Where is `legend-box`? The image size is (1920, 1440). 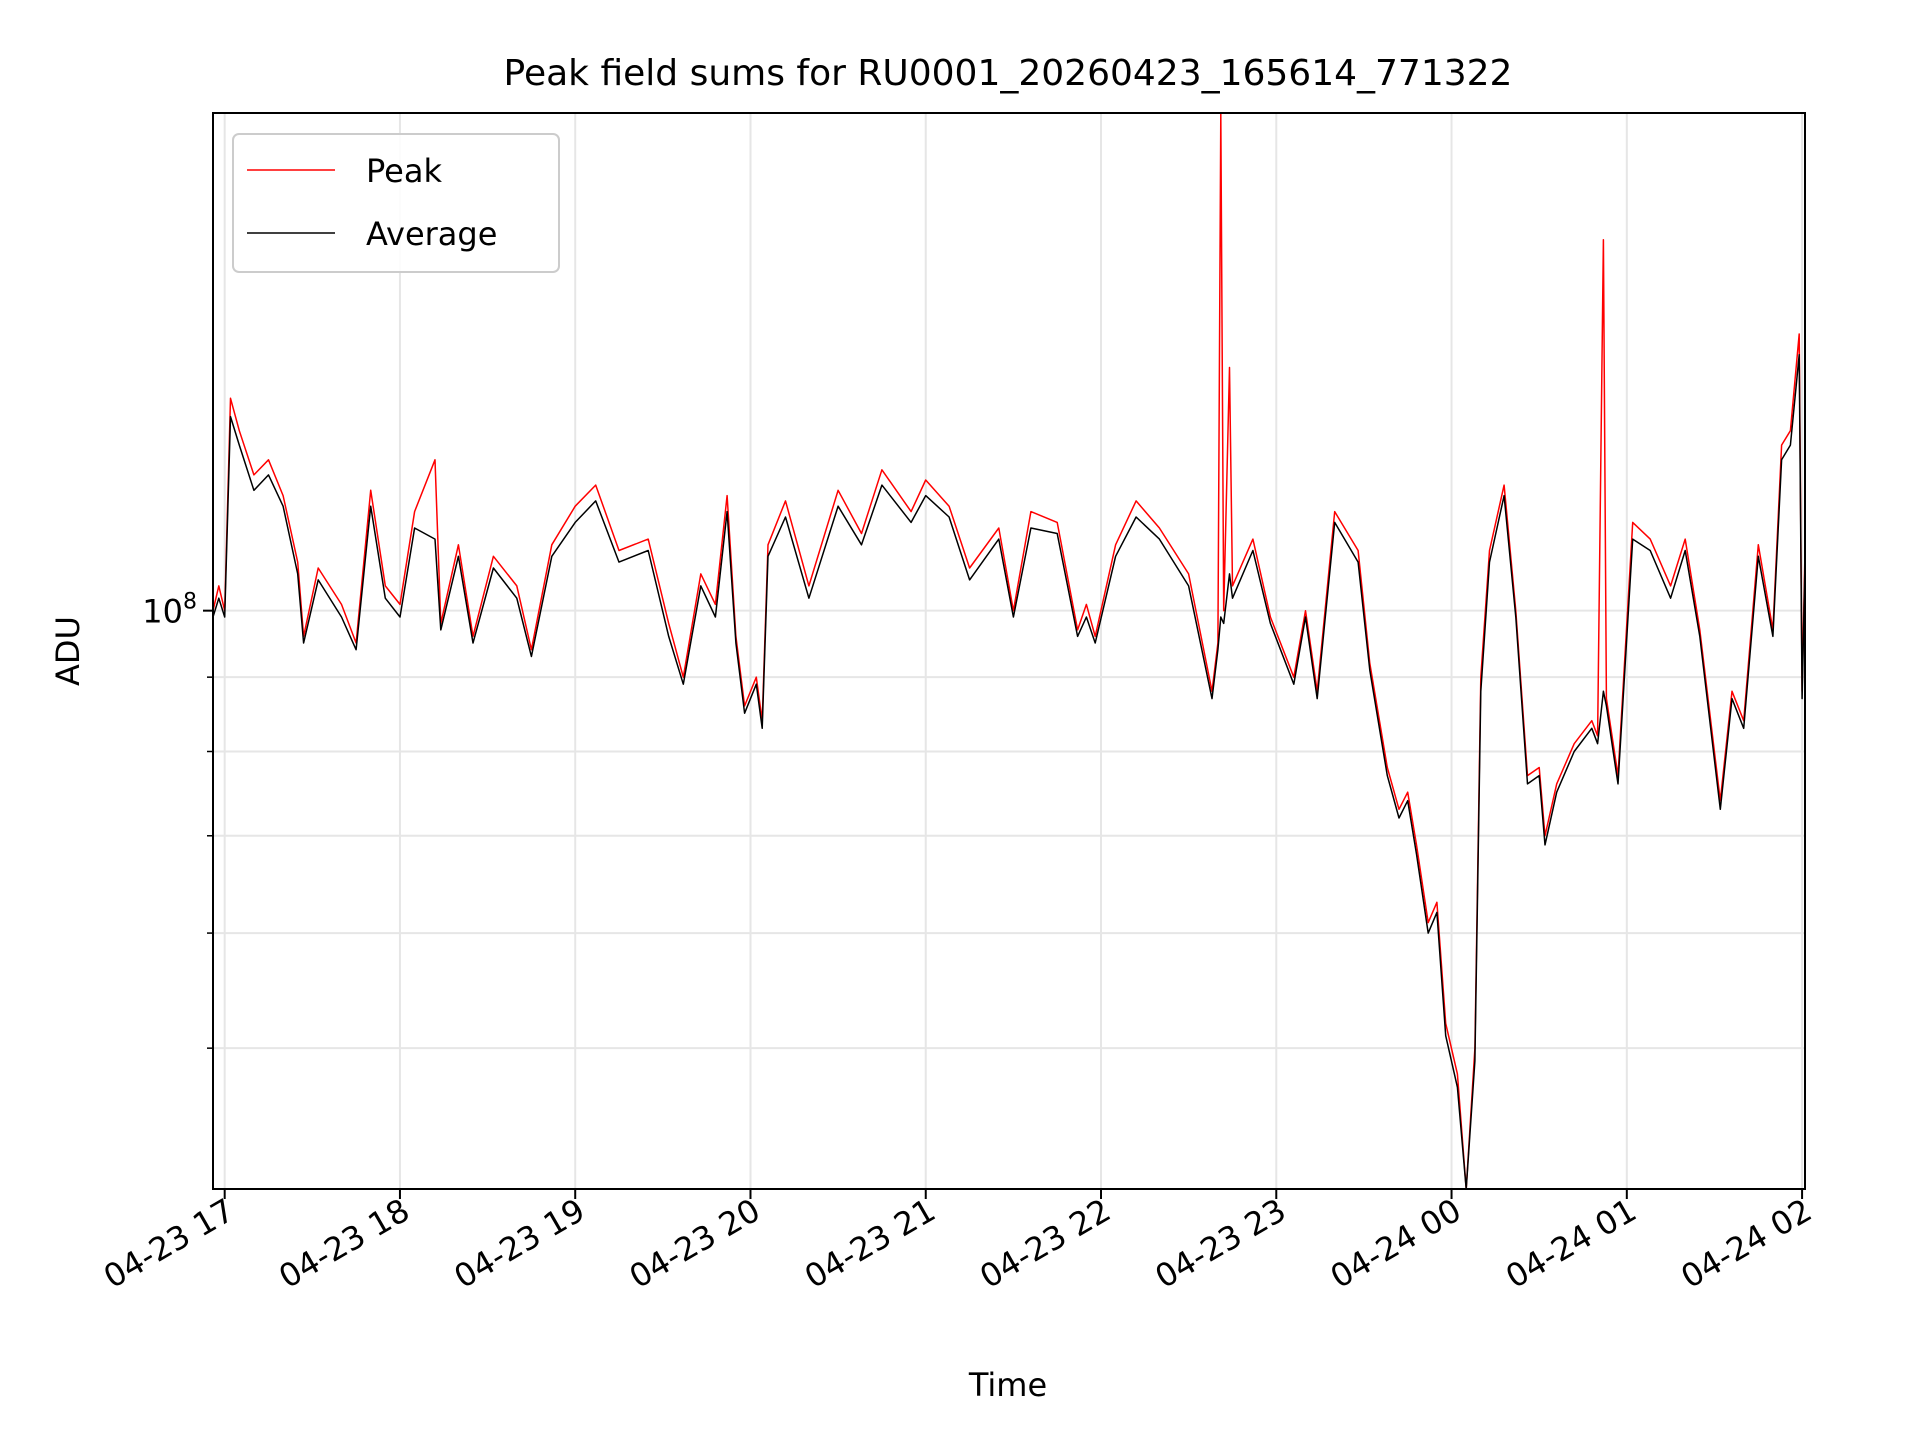 legend-box is located at coordinates (396, 203).